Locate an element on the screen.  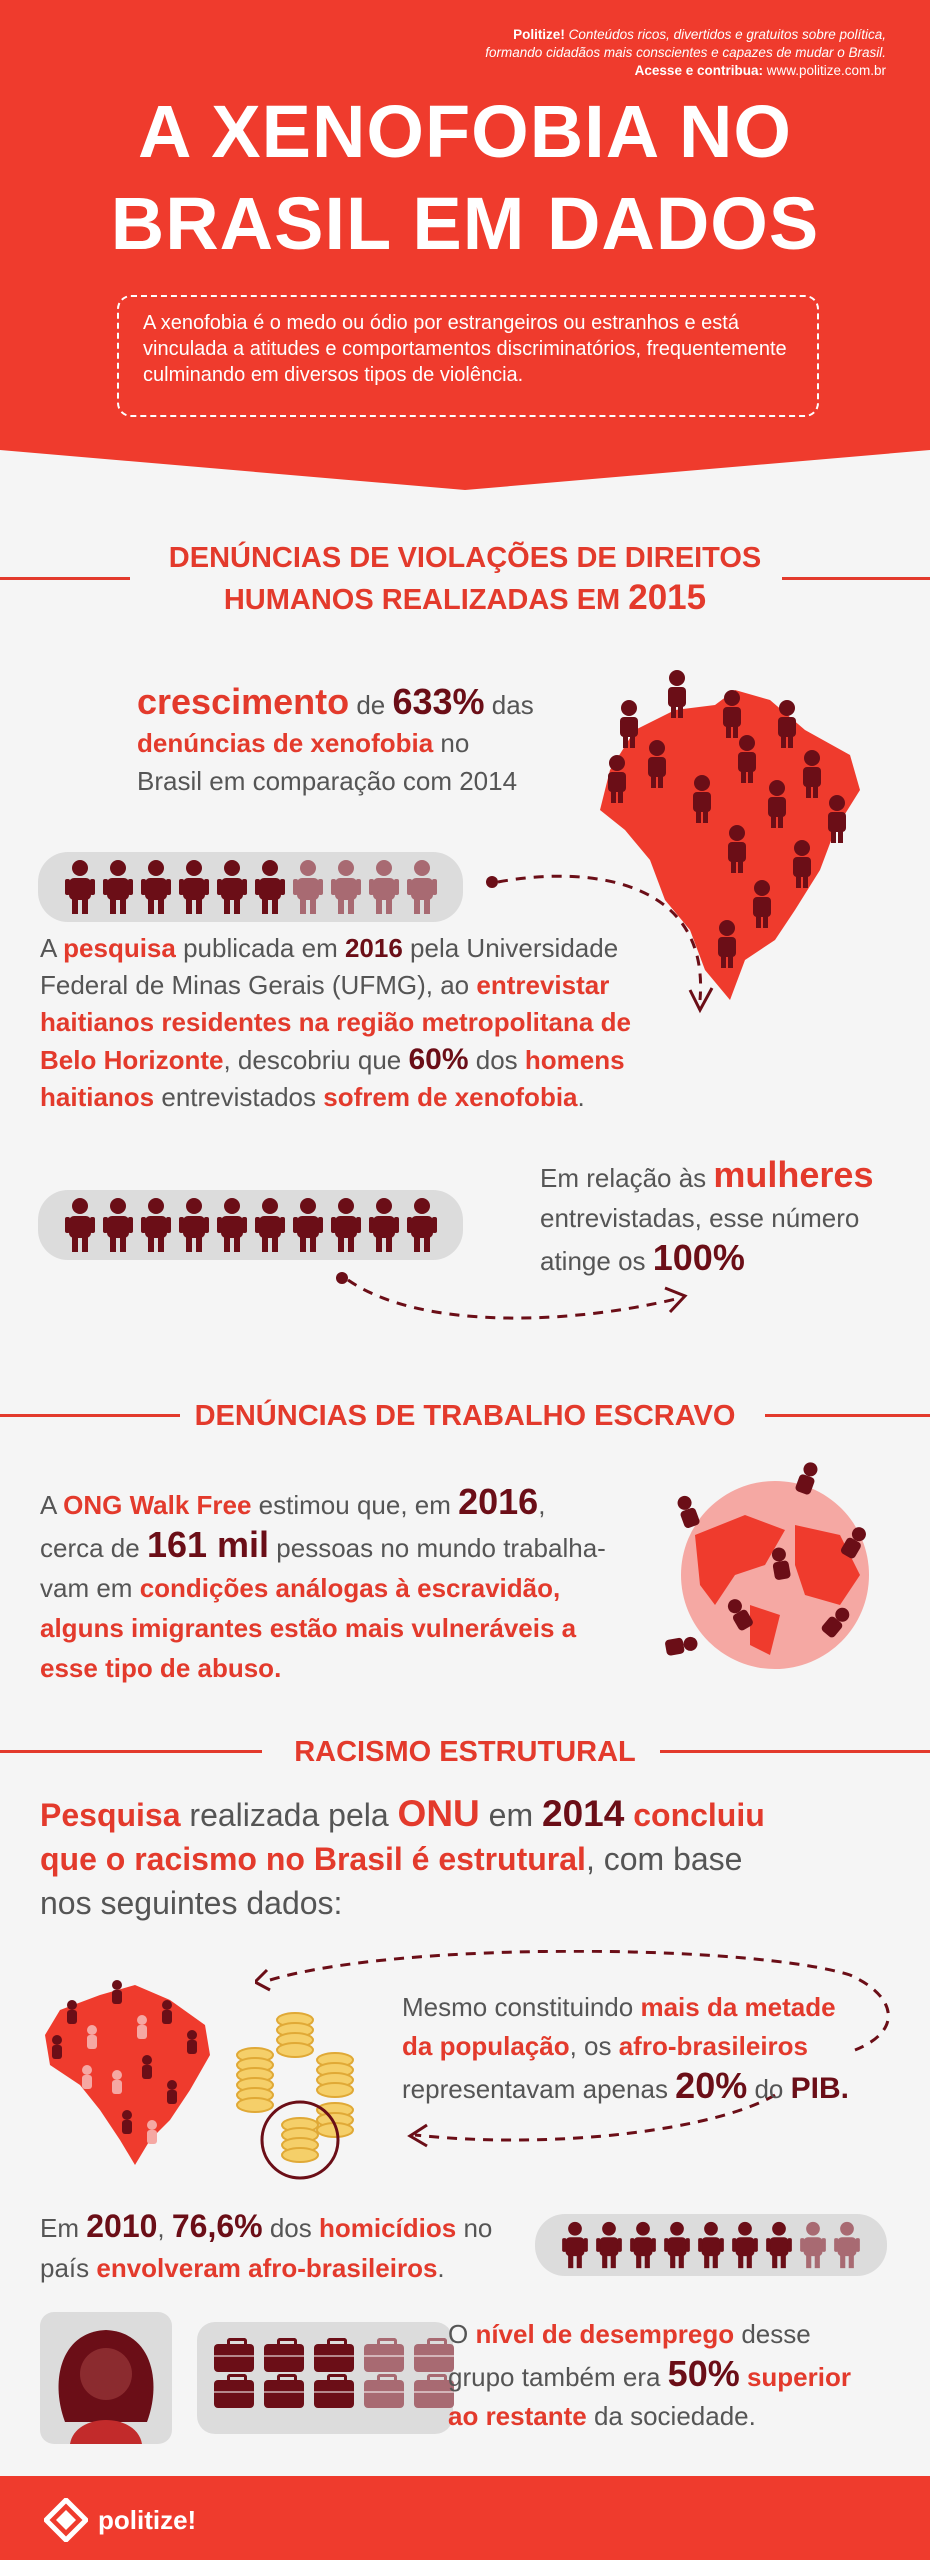
slavery-mundo: pessoas no mundo trabalha- is located at coordinates (437, 1548).